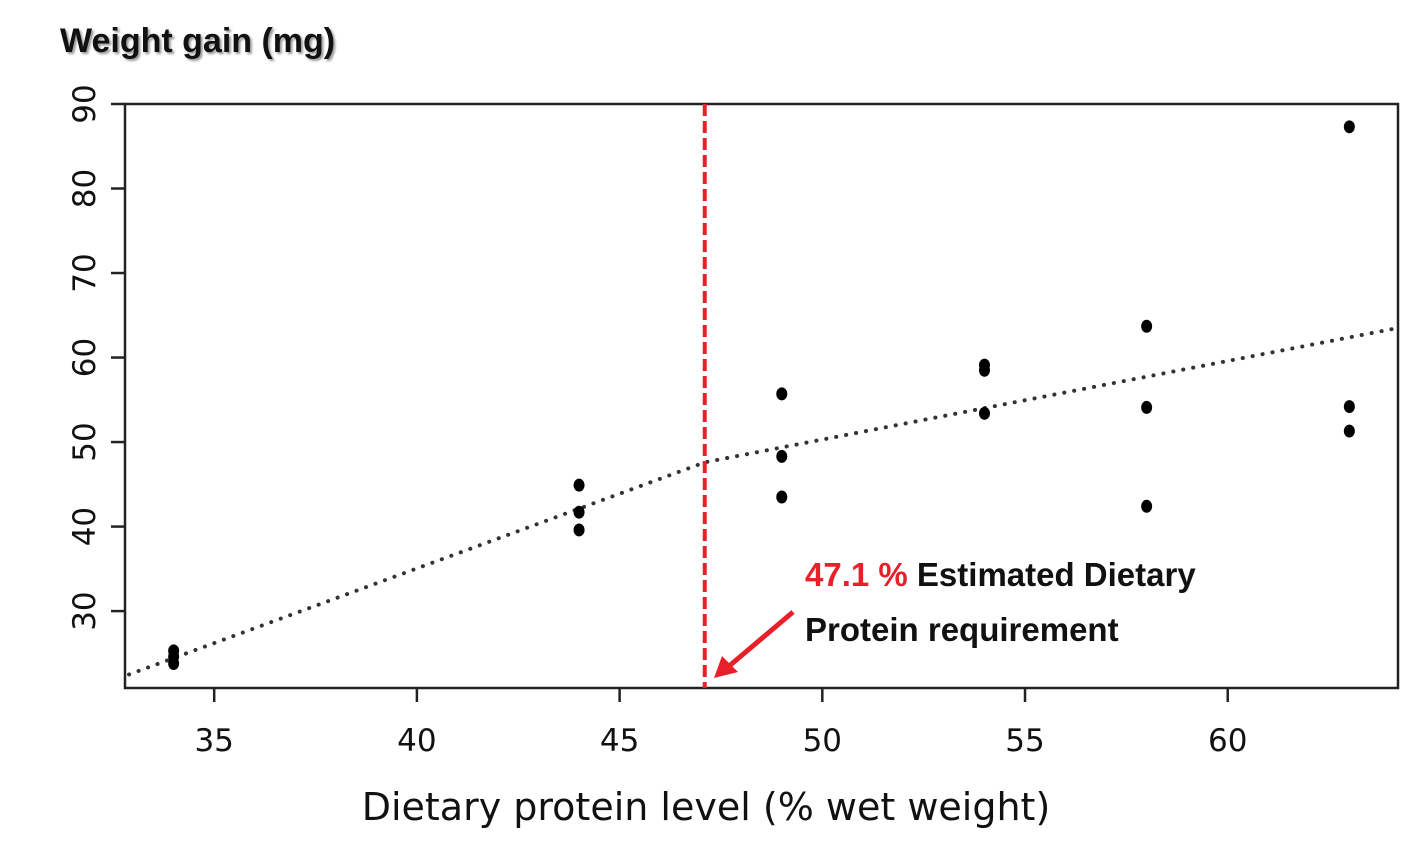 The height and width of the screenshot is (841, 1417). What do you see at coordinates (85, 357) in the screenshot?
I see `y-tick-label: 60` at bounding box center [85, 357].